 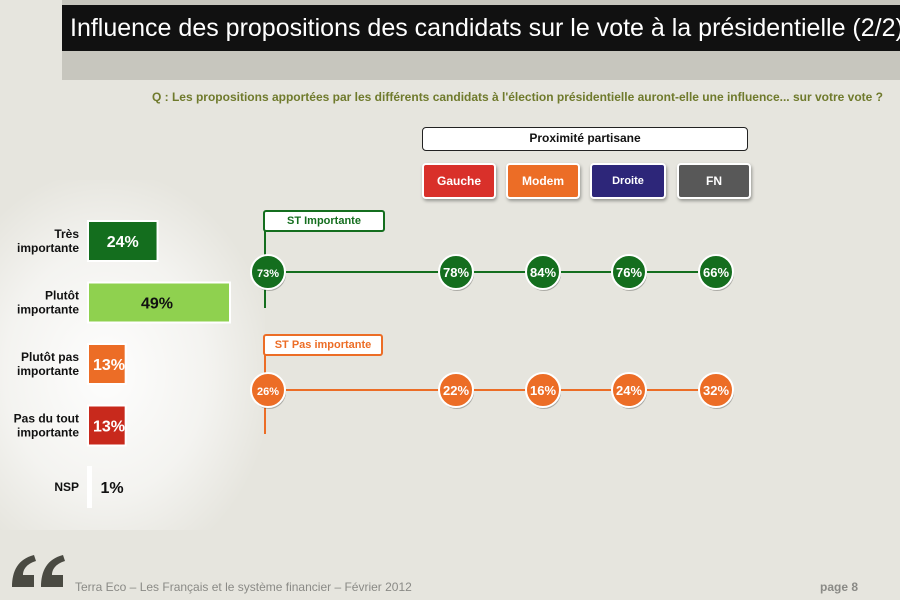 I want to click on data-point-label: 66%, so click(x=716, y=272).